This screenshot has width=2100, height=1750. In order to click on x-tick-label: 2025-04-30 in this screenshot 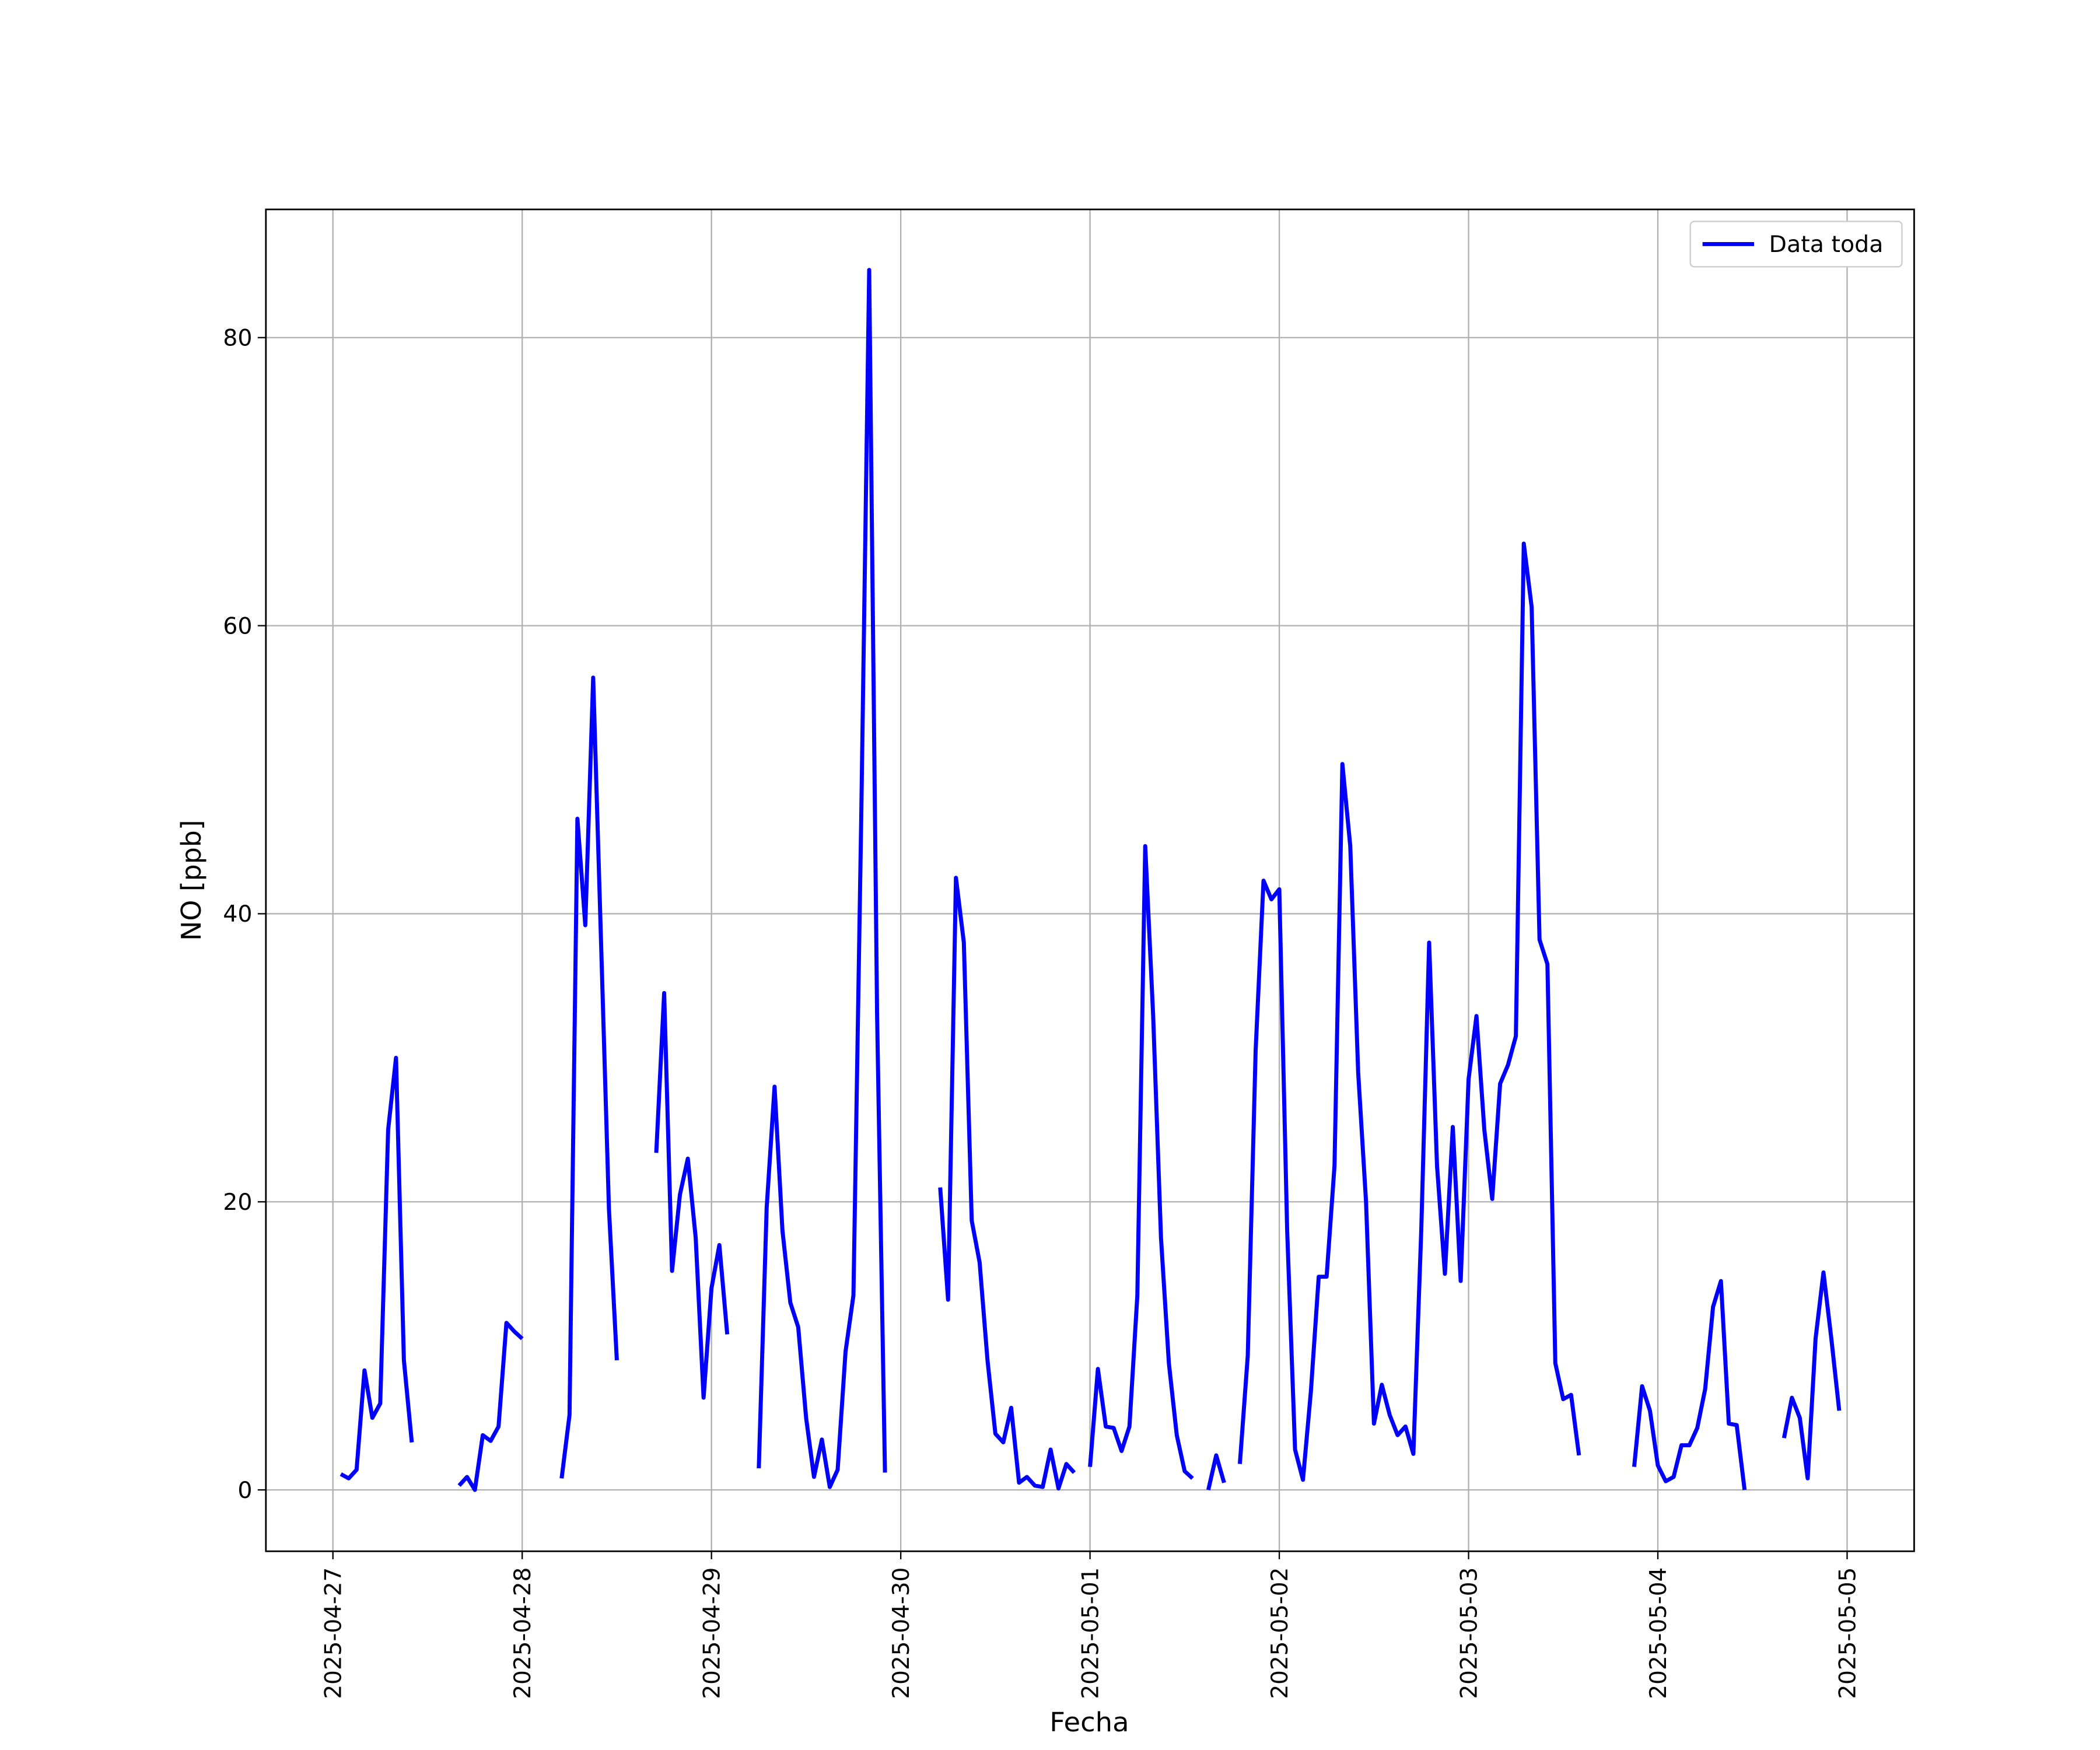, I will do `click(901, 1633)`.